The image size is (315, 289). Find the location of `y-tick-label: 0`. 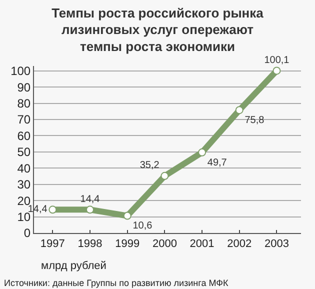

y-tick-label: 0 is located at coordinates (27, 233).